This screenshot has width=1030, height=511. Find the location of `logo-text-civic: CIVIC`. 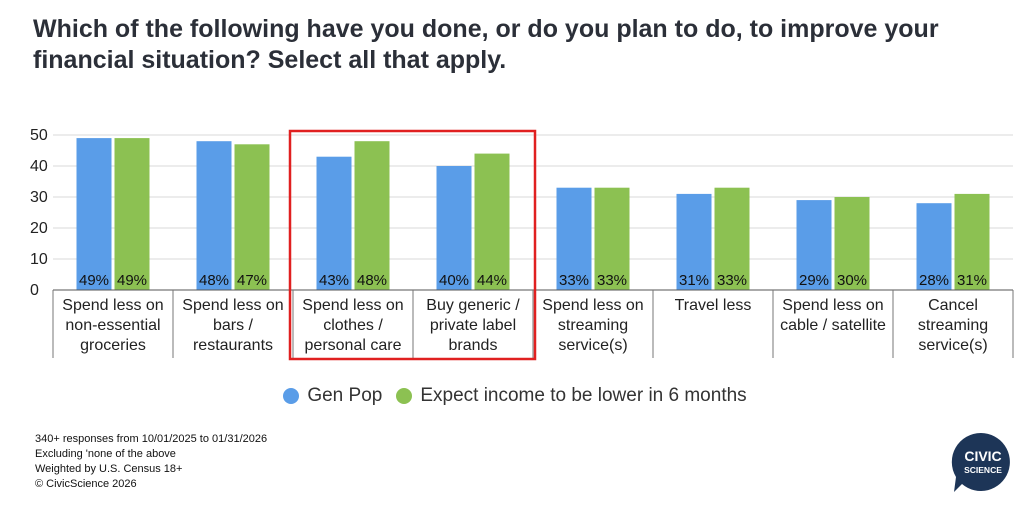

logo-text-civic: CIVIC is located at coordinates (982, 456).